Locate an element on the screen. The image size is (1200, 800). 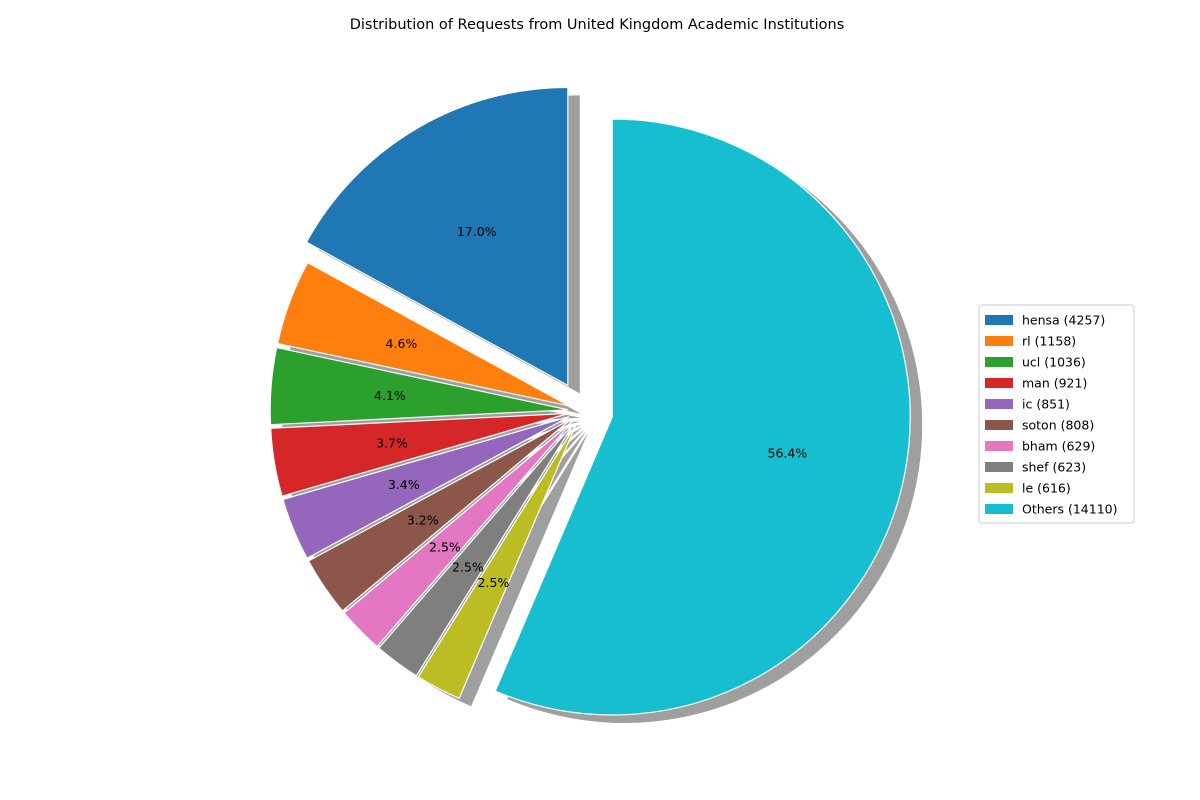
legend-swatch-bham is located at coordinates (999, 446).